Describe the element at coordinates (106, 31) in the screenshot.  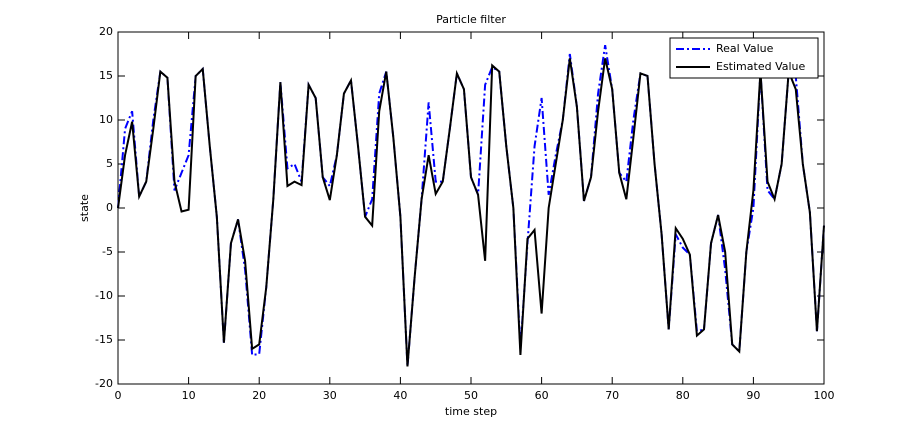
I see `y-tick-label: 20` at that location.